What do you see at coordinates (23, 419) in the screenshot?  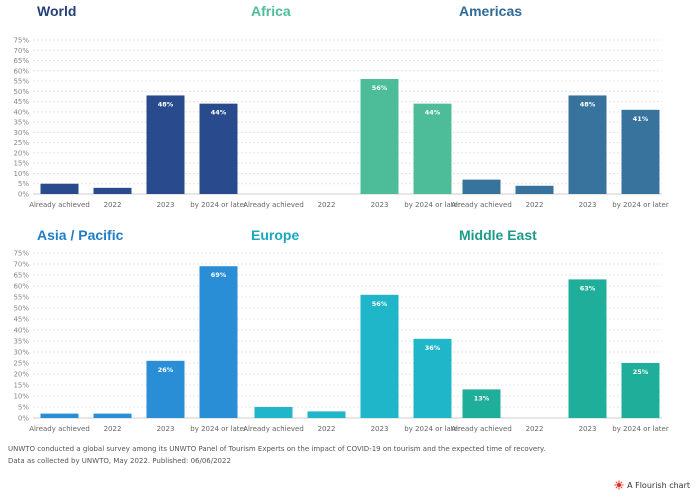 I see `y-tick-label: 0%` at bounding box center [23, 419].